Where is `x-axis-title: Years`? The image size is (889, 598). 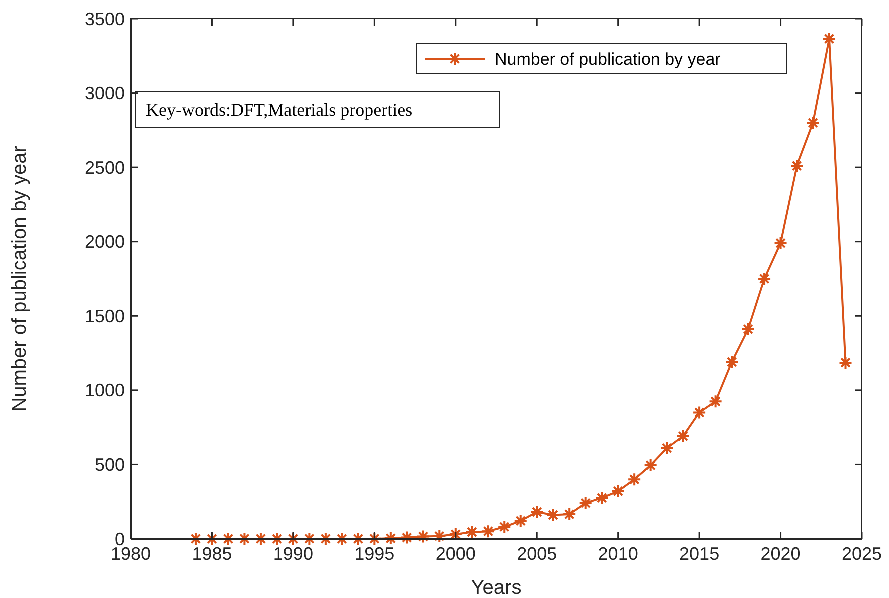
x-axis-title: Years is located at coordinates (496, 587).